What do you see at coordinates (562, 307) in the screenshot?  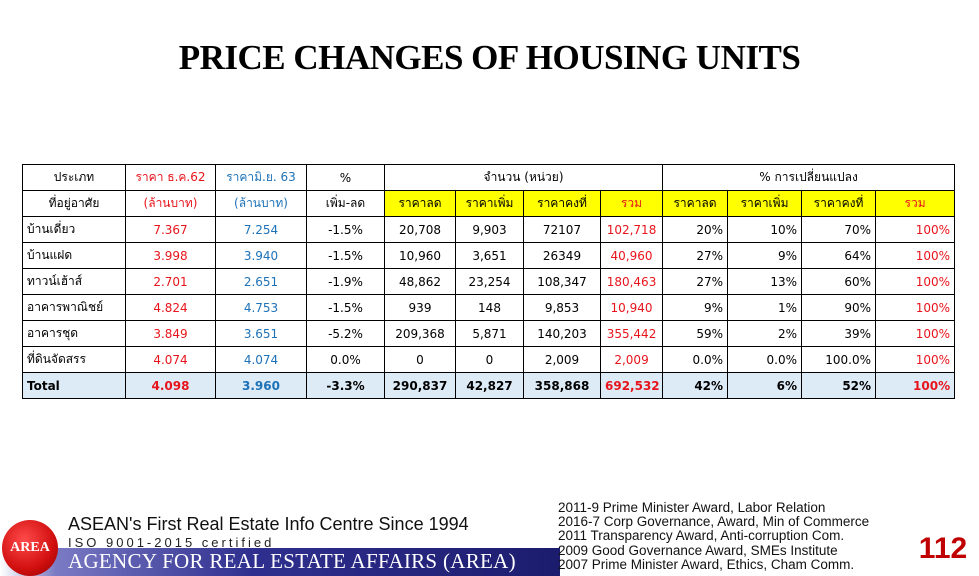 I see `row-units-stable: 9,853` at bounding box center [562, 307].